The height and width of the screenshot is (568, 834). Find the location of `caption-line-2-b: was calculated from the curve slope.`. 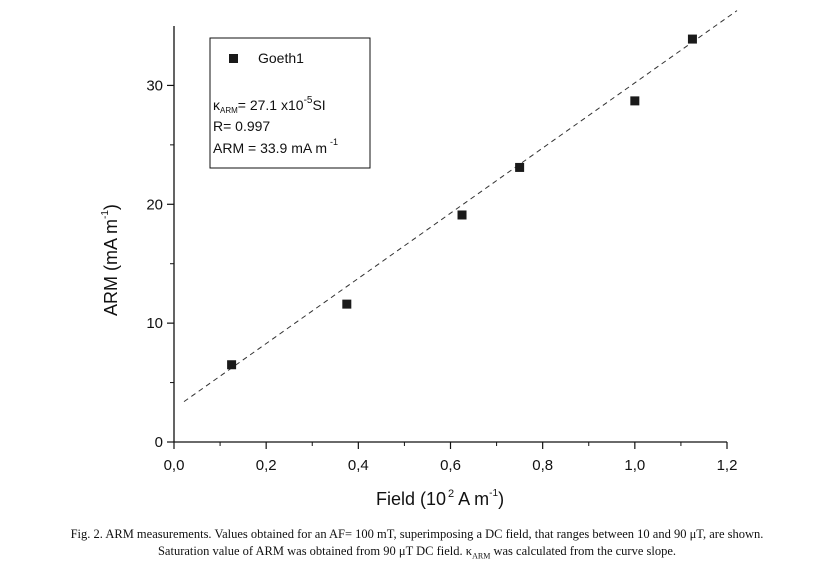

caption-line-2-b: was calculated from the curve slope. is located at coordinates (583, 551).